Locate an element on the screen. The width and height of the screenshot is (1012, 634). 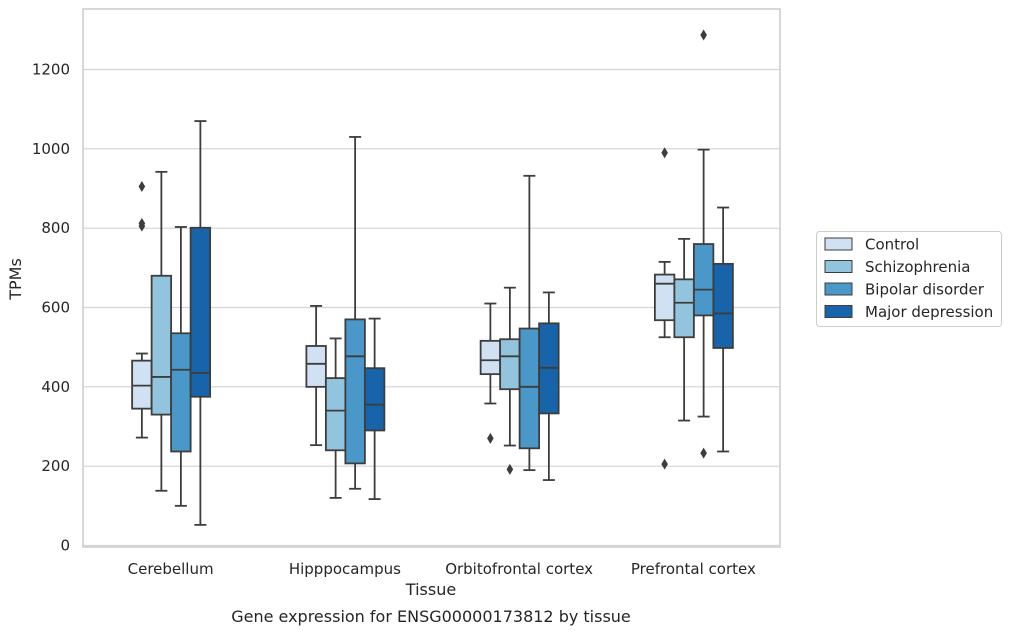
y-tick-label: 200 is located at coordinates (55, 466).